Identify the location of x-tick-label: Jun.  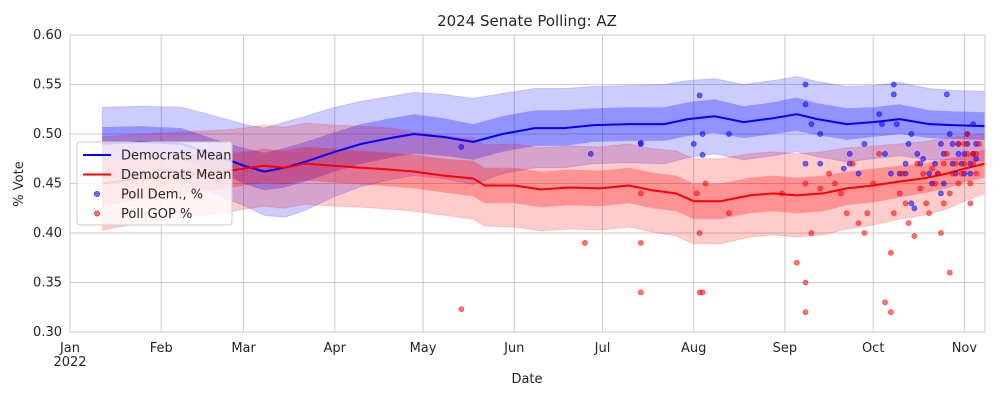
(513, 348).